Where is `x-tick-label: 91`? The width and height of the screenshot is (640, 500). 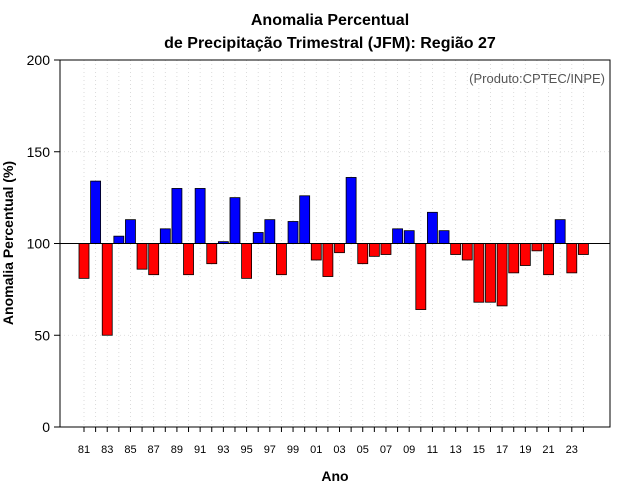
x-tick-label: 91 is located at coordinates (200, 450).